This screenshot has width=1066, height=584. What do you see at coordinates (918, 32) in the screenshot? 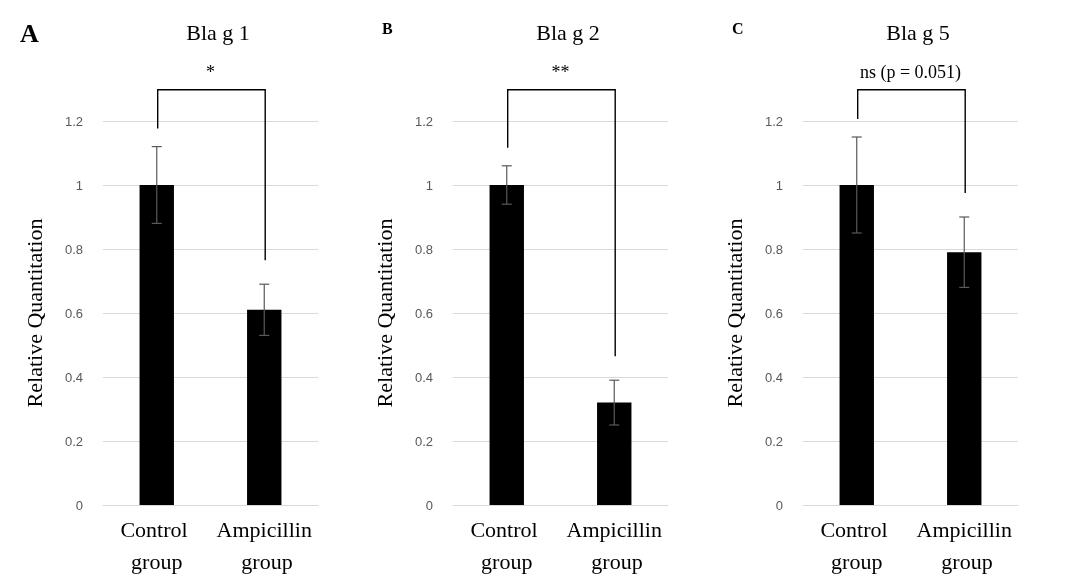
I see `chart-title: Bla g 5` at bounding box center [918, 32].